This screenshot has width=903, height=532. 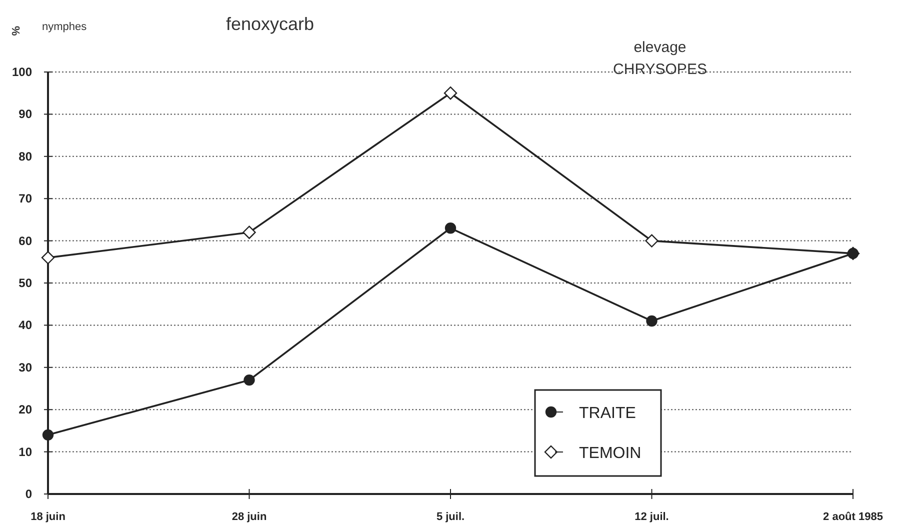 I want to click on text: nymphes, so click(x=65, y=27).